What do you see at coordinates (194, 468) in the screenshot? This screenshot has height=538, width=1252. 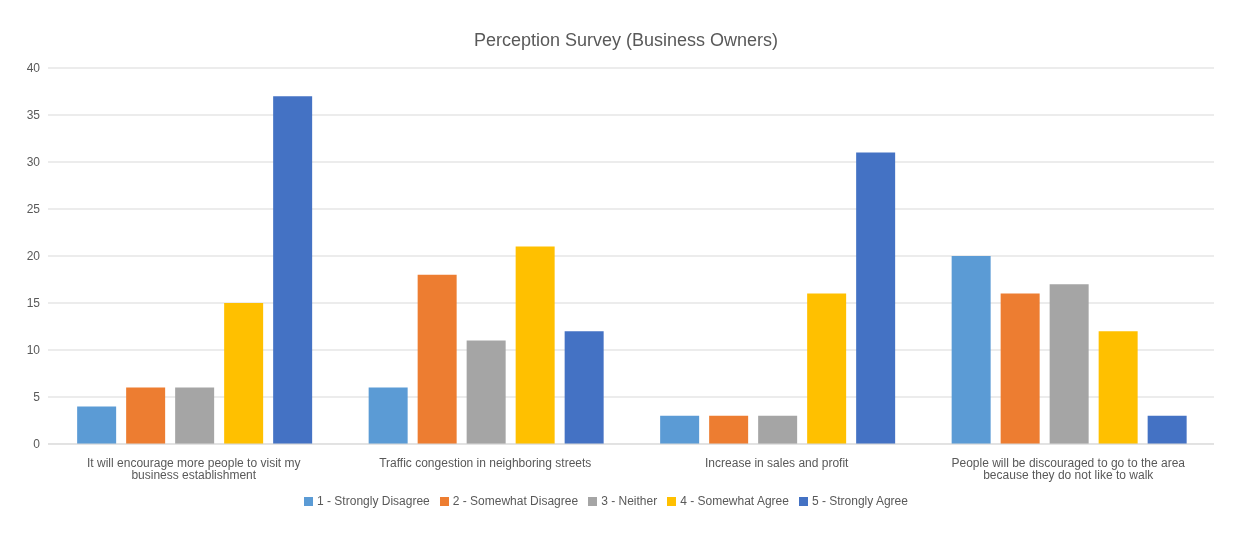 I see `x-tick-label: It will encourage more people to visit my business establishment` at bounding box center [194, 468].